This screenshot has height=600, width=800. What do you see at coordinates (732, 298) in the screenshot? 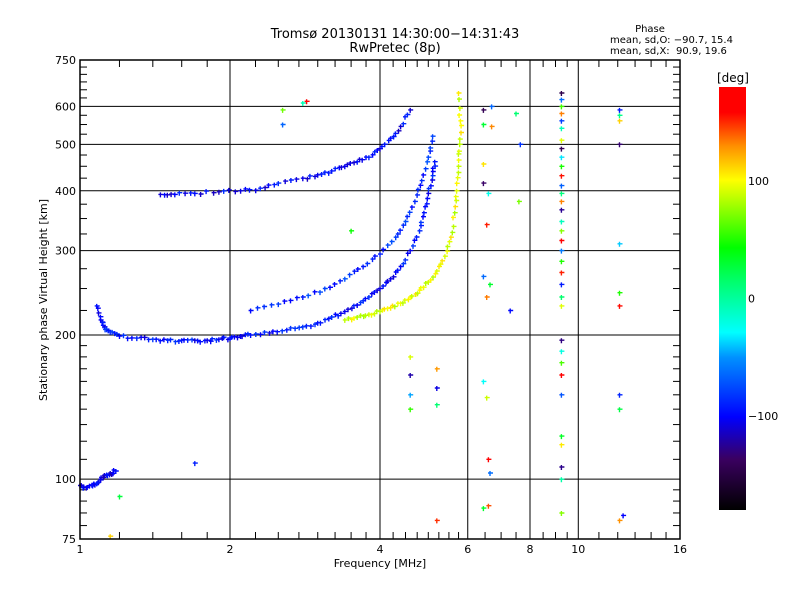
I see `colorbar` at bounding box center [732, 298].